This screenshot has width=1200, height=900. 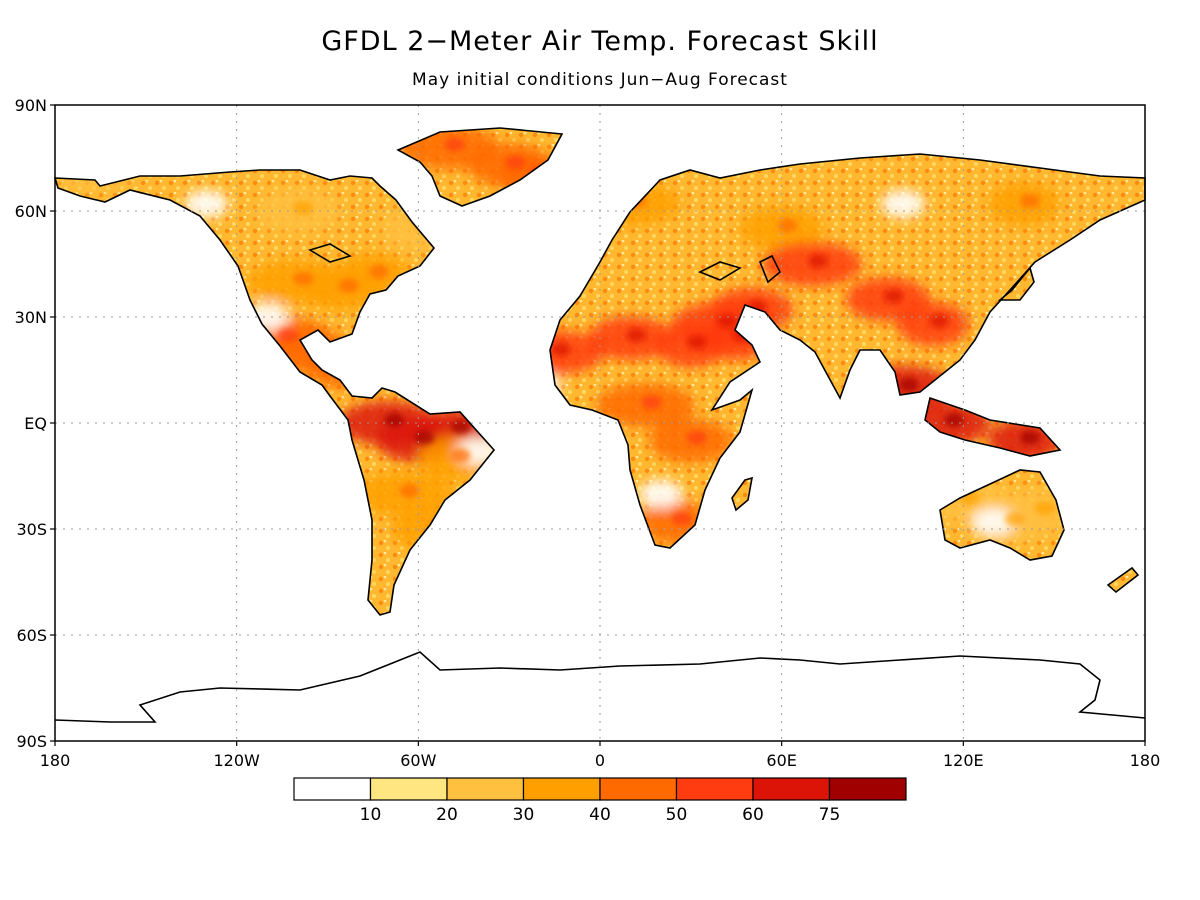 What do you see at coordinates (418, 760) in the screenshot?
I see `lon-tick-label: 60W` at bounding box center [418, 760].